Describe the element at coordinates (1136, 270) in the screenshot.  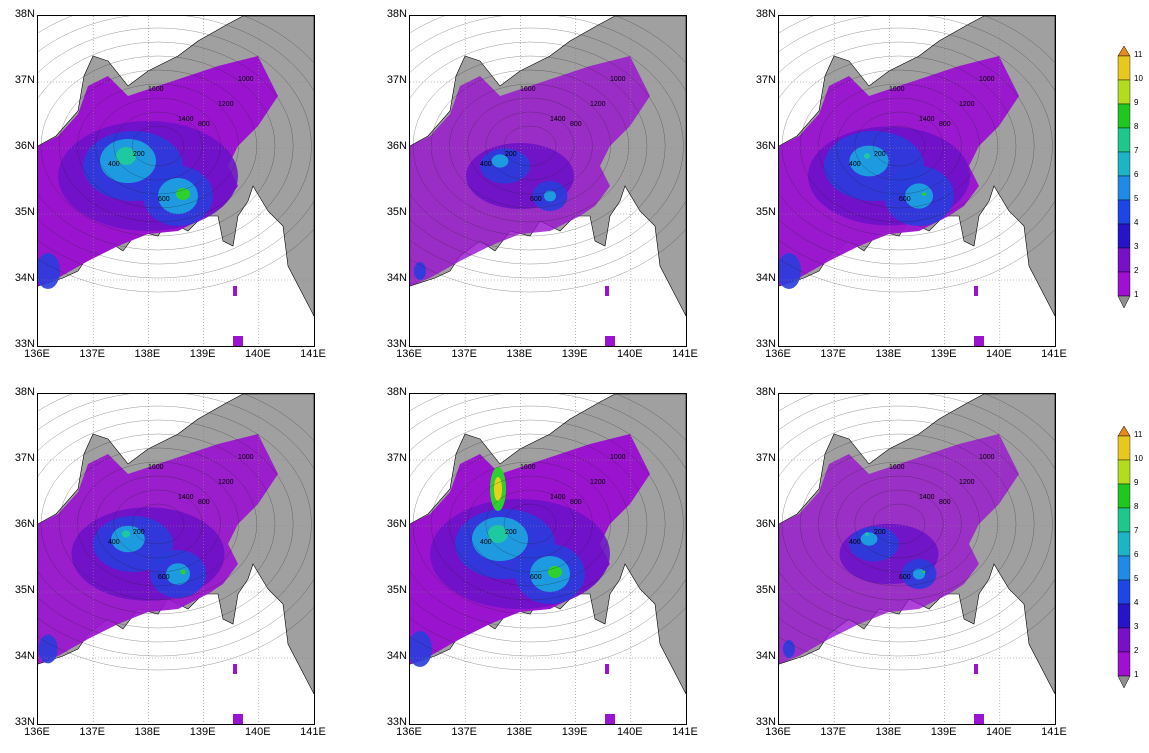
I see `colorbar-level-label: 2` at that location.